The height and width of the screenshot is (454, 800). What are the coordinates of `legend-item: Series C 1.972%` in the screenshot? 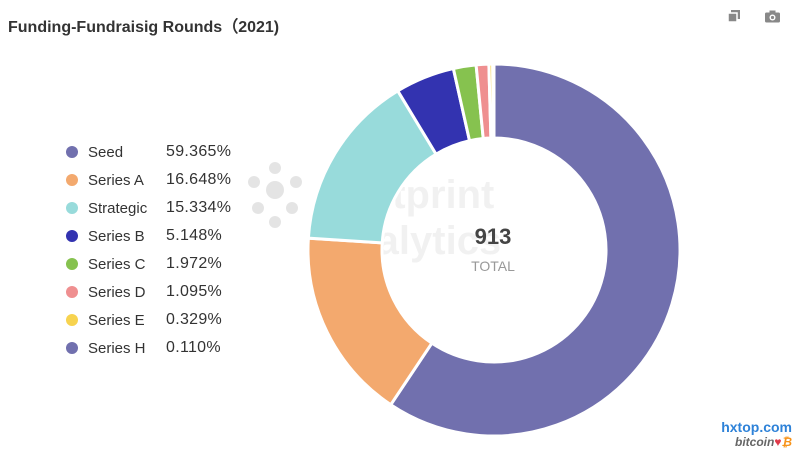 It's located at (148, 264).